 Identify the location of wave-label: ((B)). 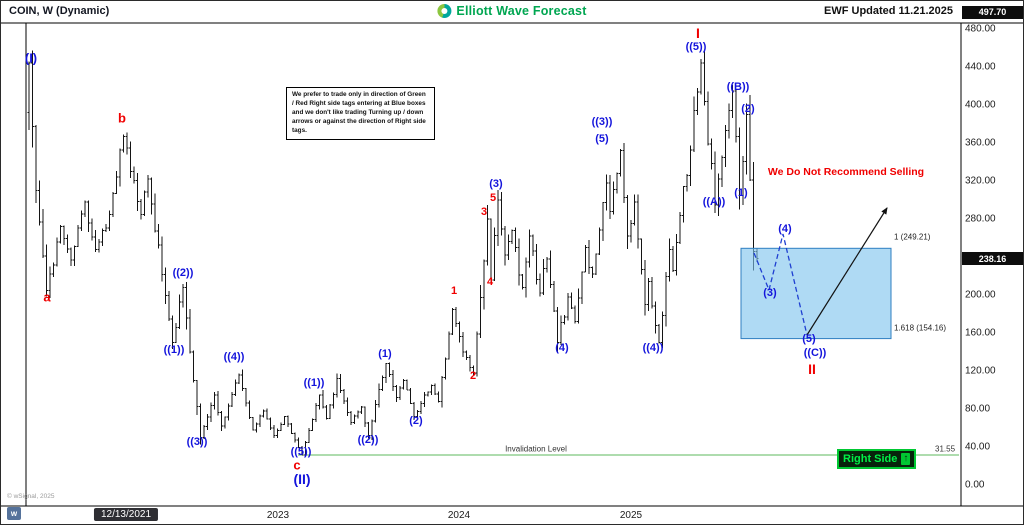
(738, 87).